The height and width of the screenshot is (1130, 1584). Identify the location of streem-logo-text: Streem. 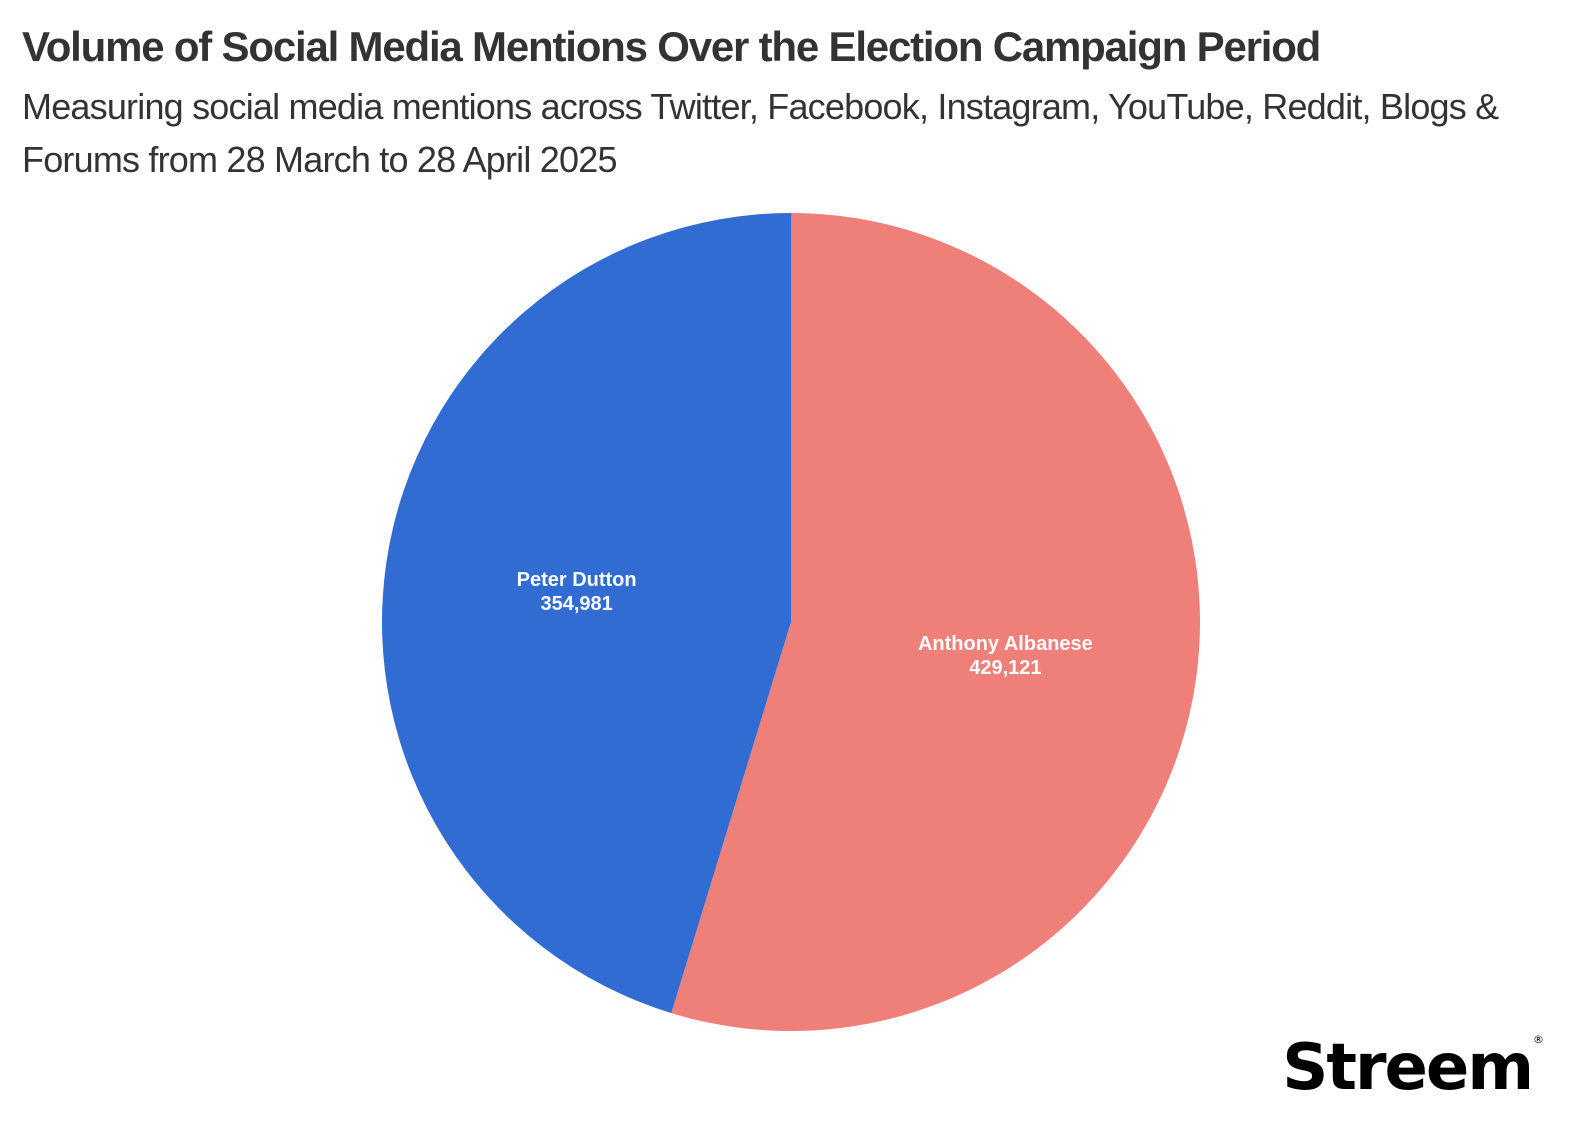
(1408, 1068).